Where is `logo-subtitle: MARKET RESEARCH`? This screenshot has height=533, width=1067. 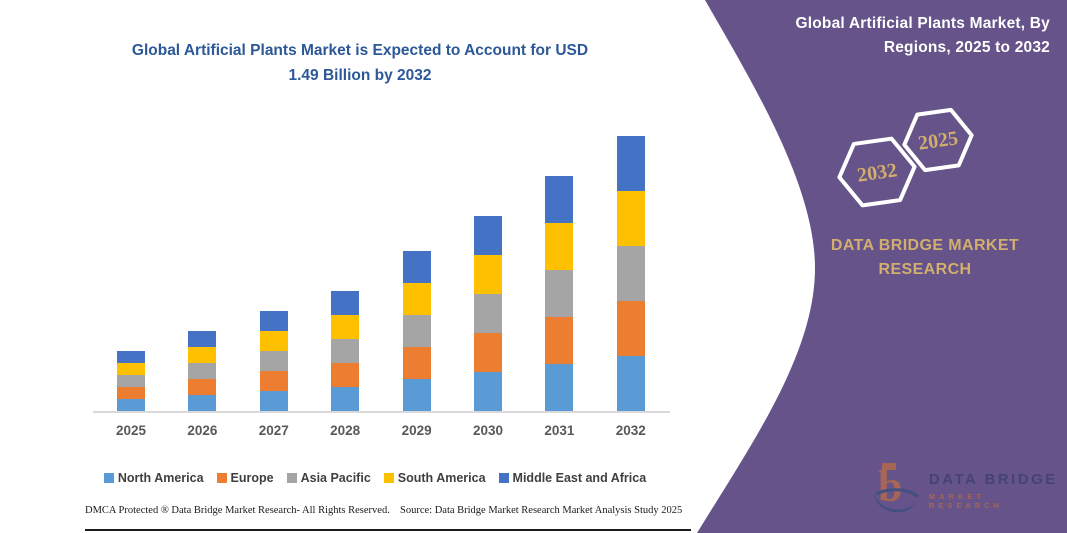
logo-subtitle: MARKET RESEARCH is located at coordinates (966, 500).